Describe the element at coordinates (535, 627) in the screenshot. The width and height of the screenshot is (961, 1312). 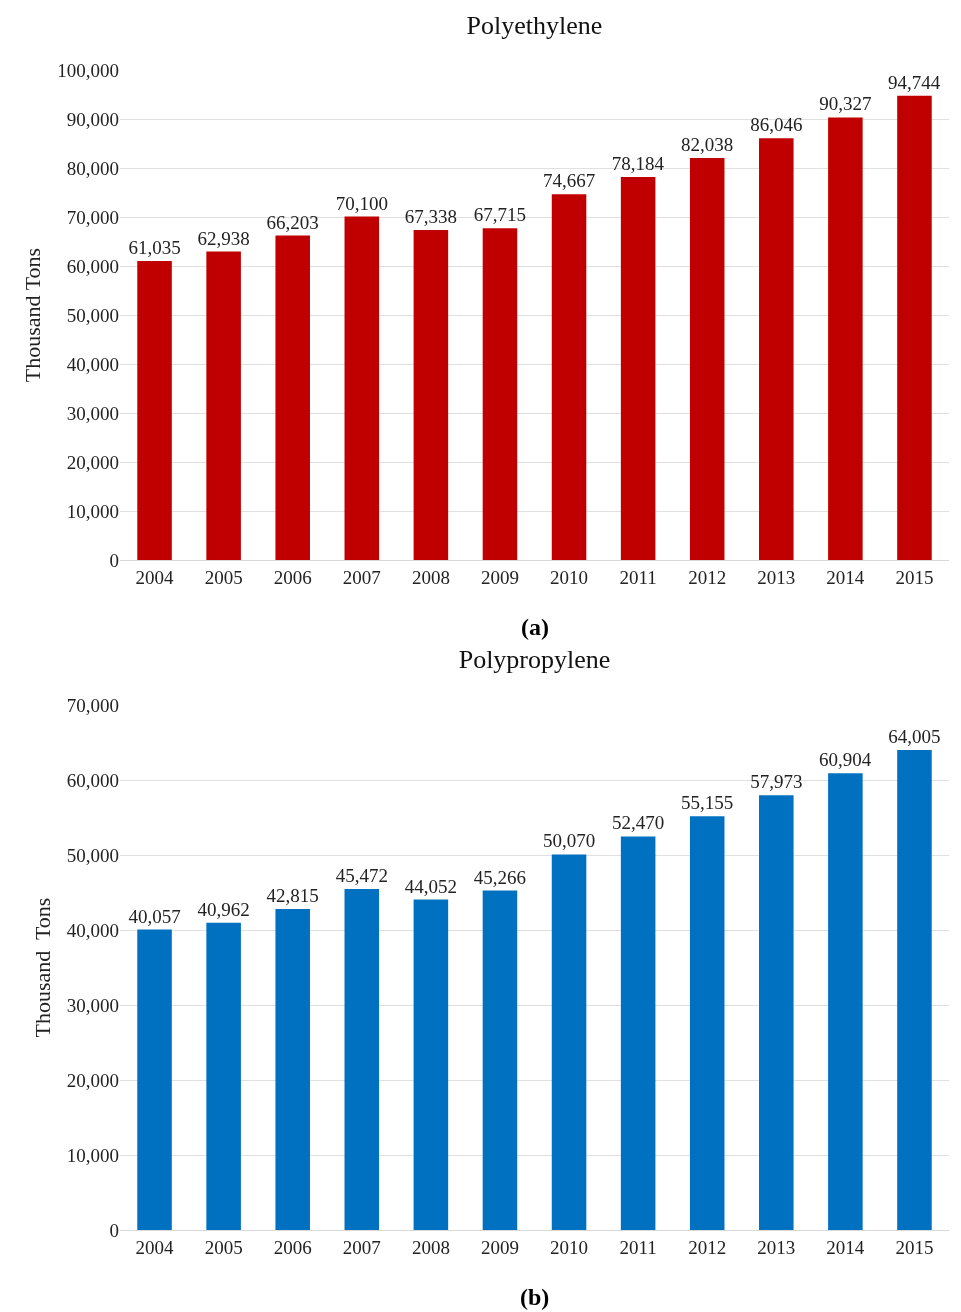
I see `text: (a)` at that location.